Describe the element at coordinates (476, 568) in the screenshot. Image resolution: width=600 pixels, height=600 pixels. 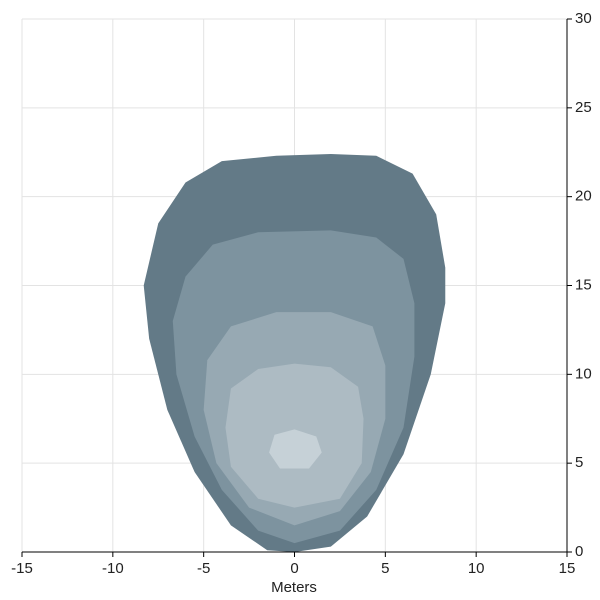
I see `x-tick-label: 10` at that location.